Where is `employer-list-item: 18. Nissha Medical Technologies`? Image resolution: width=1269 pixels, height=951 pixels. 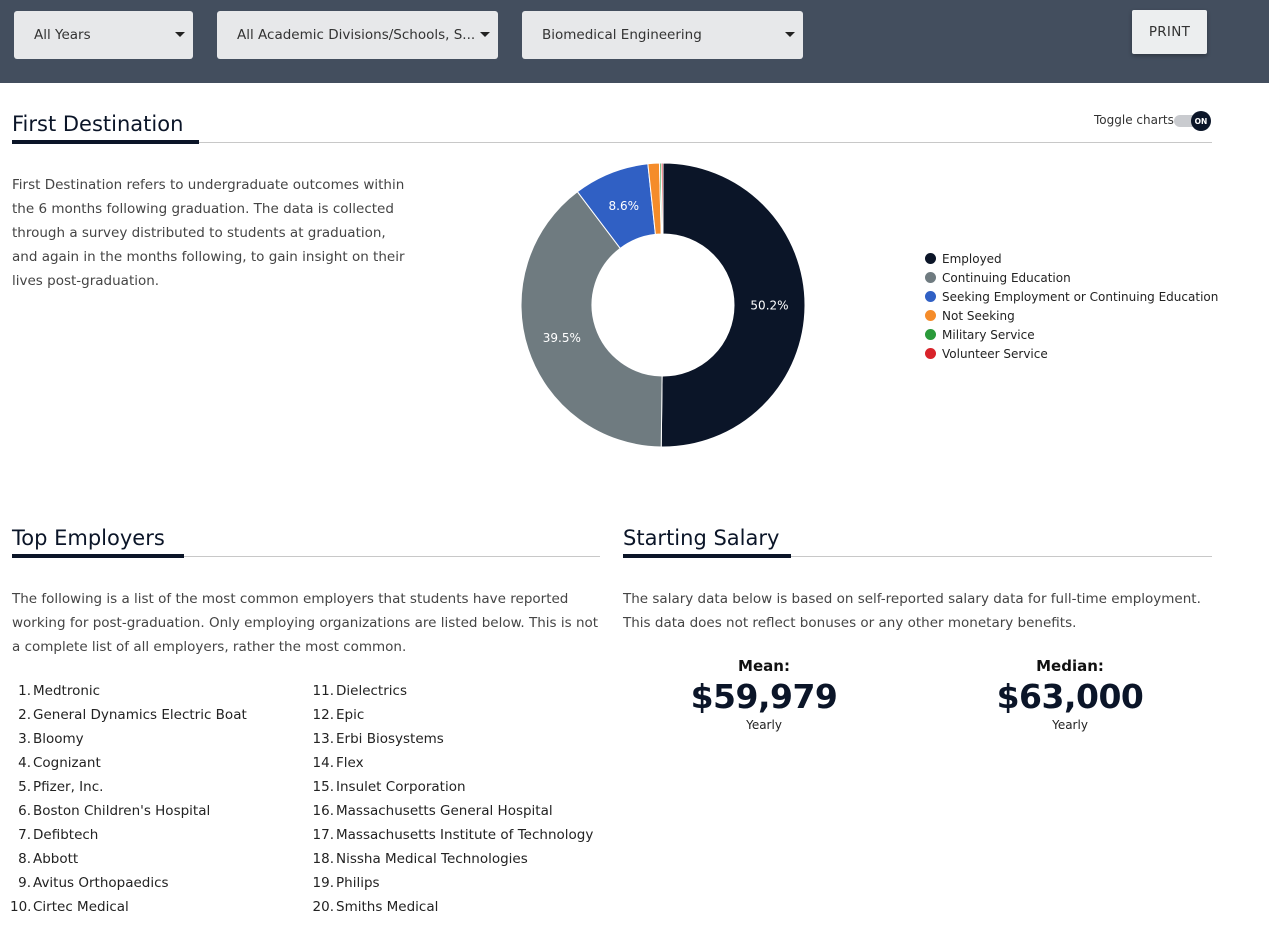 employer-list-item: 18. Nissha Medical Technologies is located at coordinates (452, 859).